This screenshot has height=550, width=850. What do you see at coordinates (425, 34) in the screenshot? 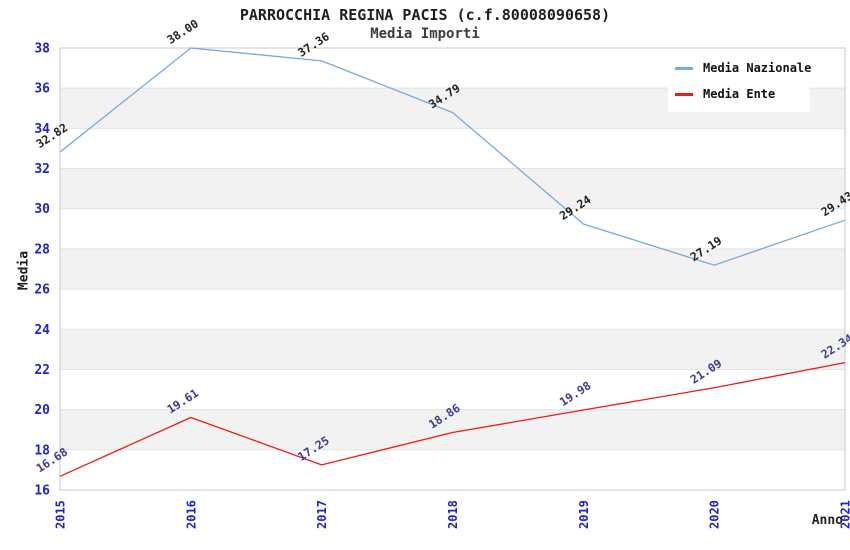
I see `chart-subtitle: Media Importi` at bounding box center [425, 34].